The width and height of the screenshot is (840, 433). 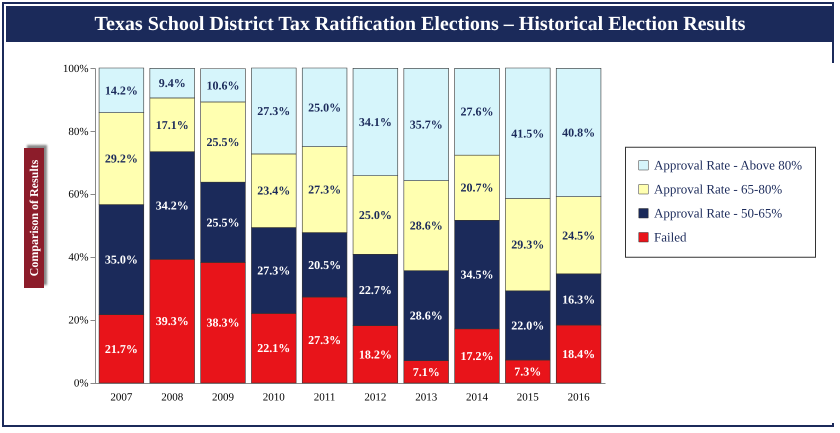 I want to click on data-label: 38.3%, so click(x=223, y=323).